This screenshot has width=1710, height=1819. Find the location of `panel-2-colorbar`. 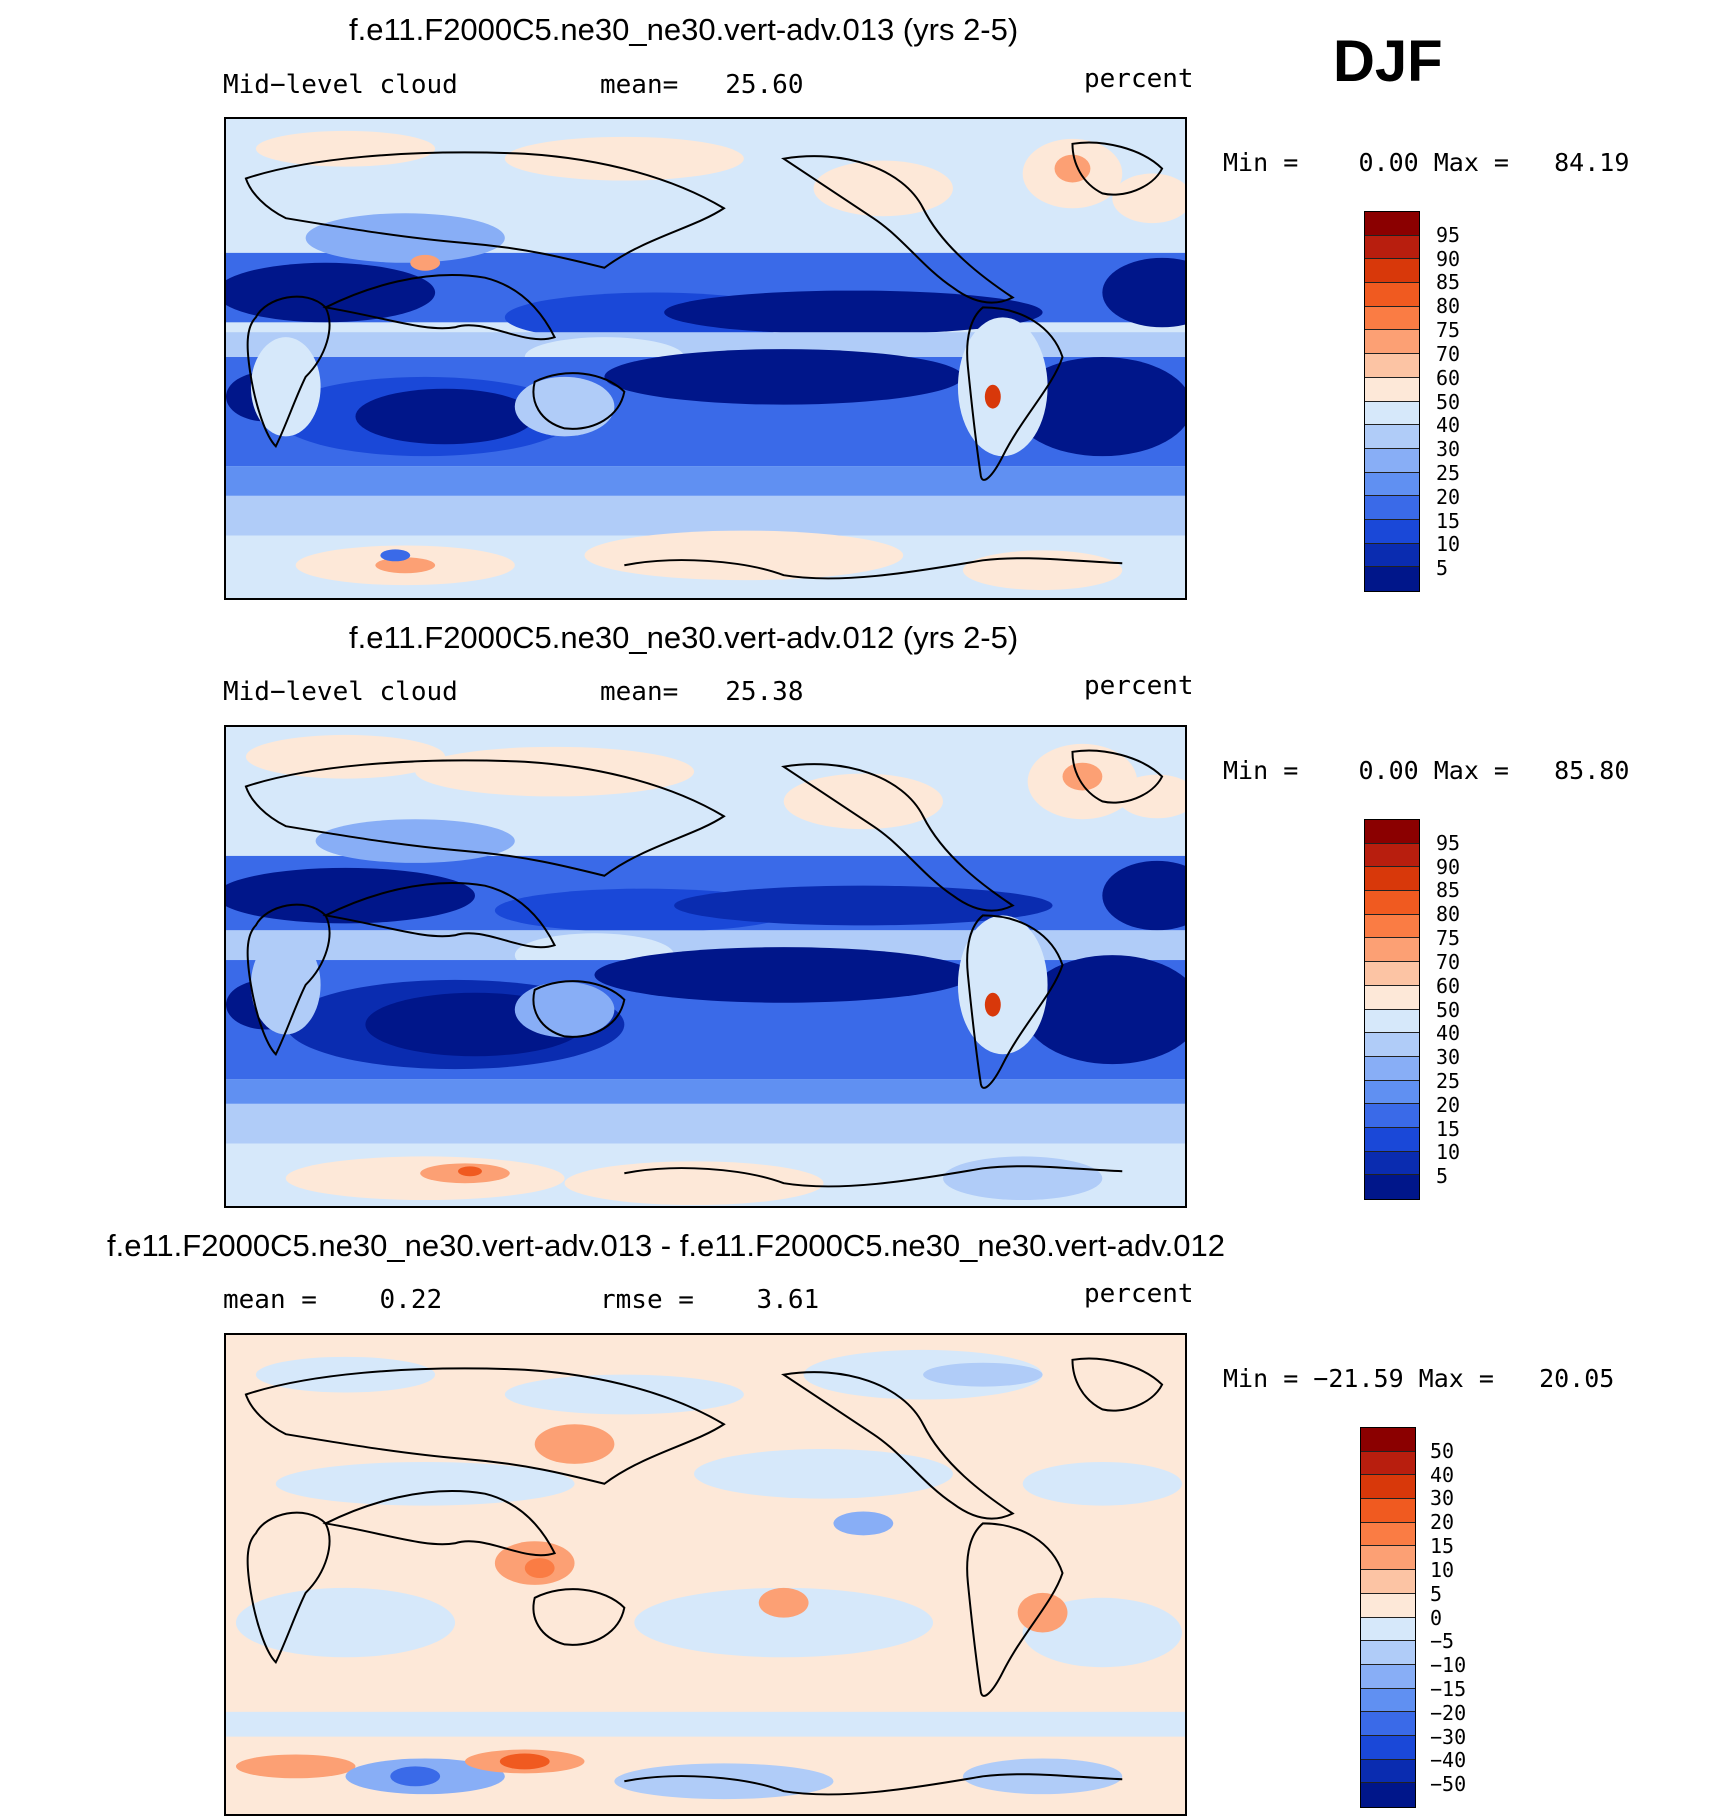

panel-2-colorbar is located at coordinates (1392, 1009).